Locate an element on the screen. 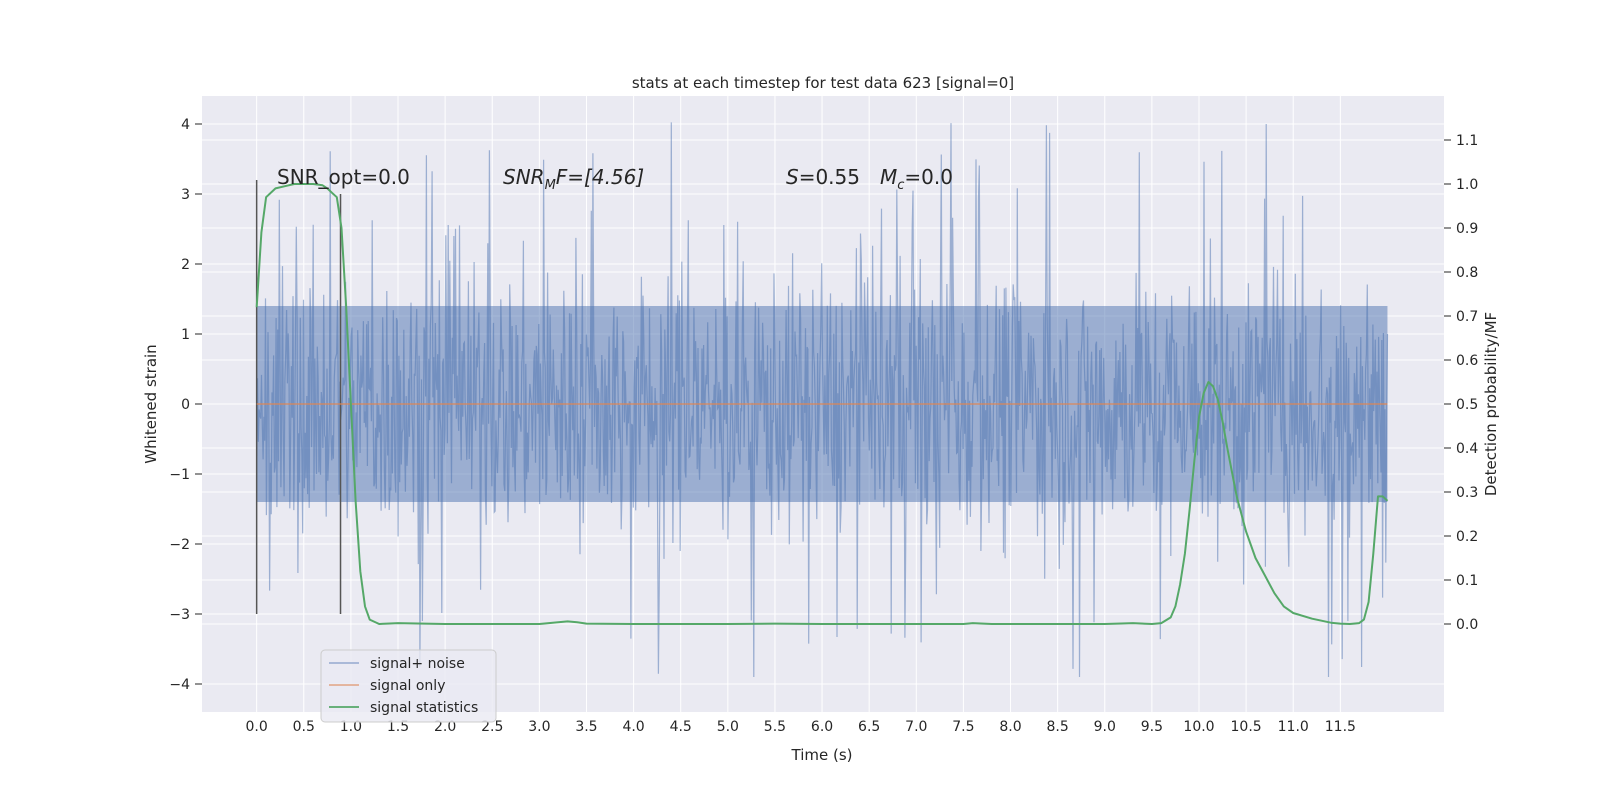  x-tick-label: 10.0 is located at coordinates (1198, 727).